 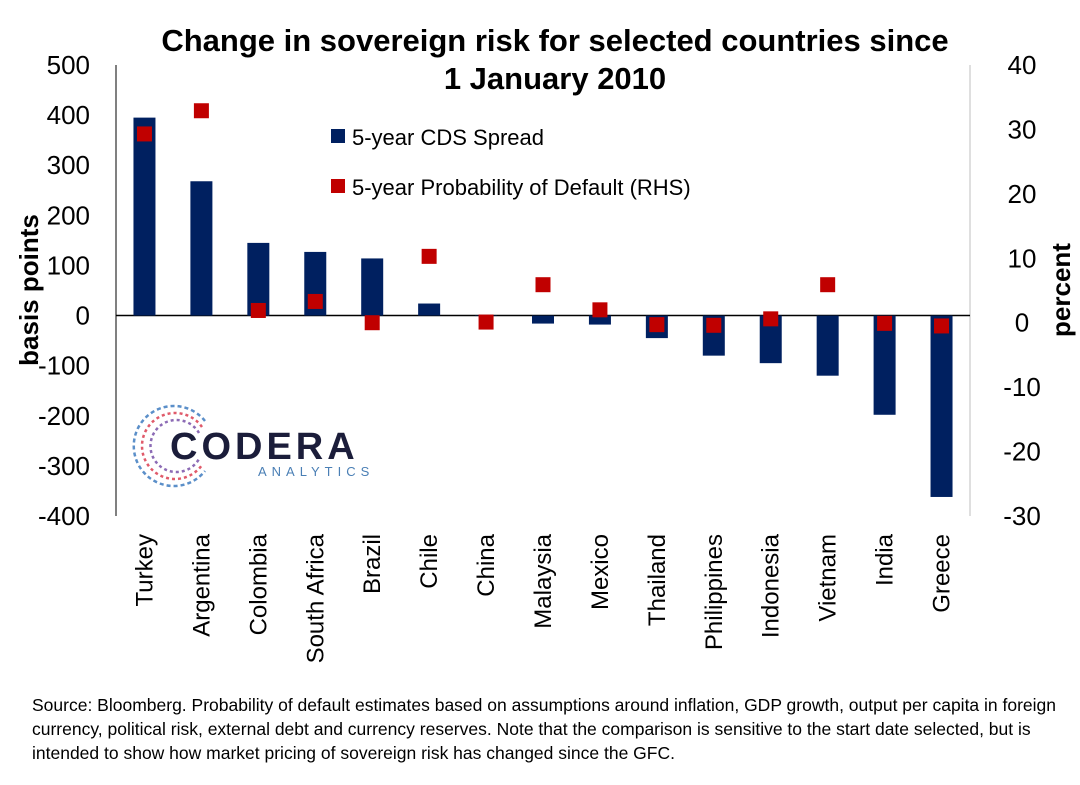 I want to click on point-china, so click(x=486, y=322).